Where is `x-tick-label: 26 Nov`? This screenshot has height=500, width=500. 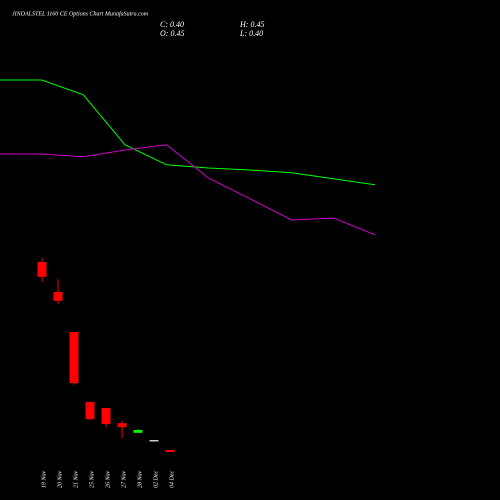 x-tick-label: 26 Nov is located at coordinates (108, 479).